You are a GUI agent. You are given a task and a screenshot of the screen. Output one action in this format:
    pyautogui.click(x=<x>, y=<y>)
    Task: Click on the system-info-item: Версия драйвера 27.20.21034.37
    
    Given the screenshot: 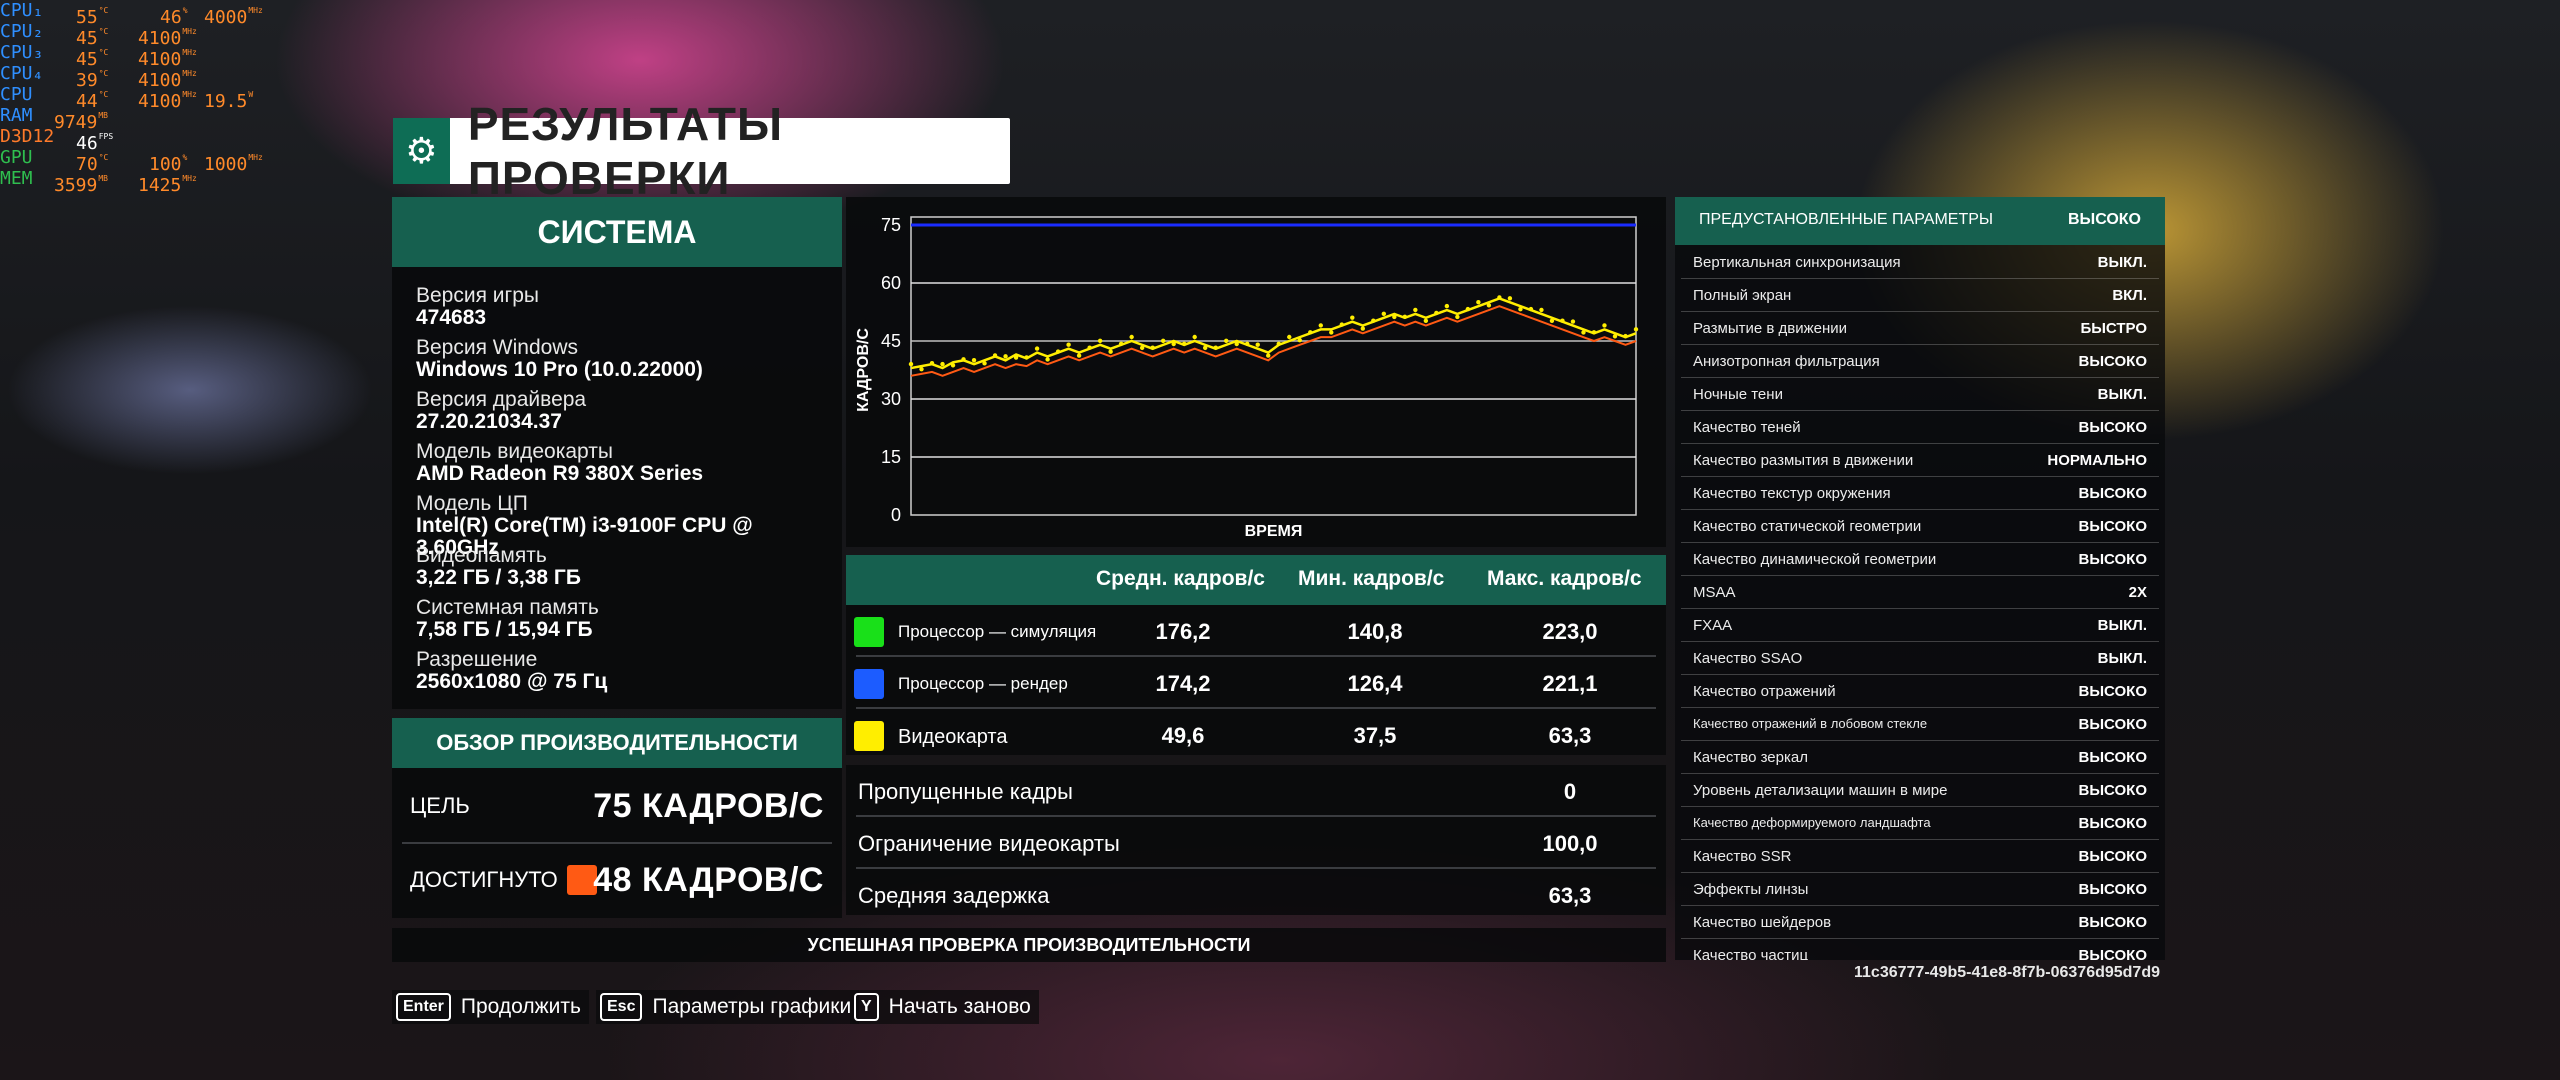 What is the action you would take?
    pyautogui.click(x=617, y=415)
    